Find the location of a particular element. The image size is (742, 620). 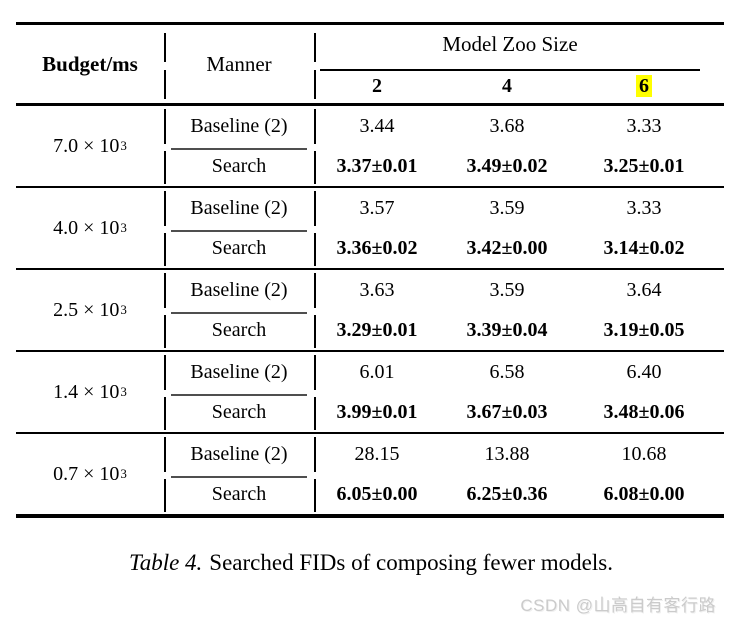

zoo-size-2: 2 is located at coordinates (377, 86).